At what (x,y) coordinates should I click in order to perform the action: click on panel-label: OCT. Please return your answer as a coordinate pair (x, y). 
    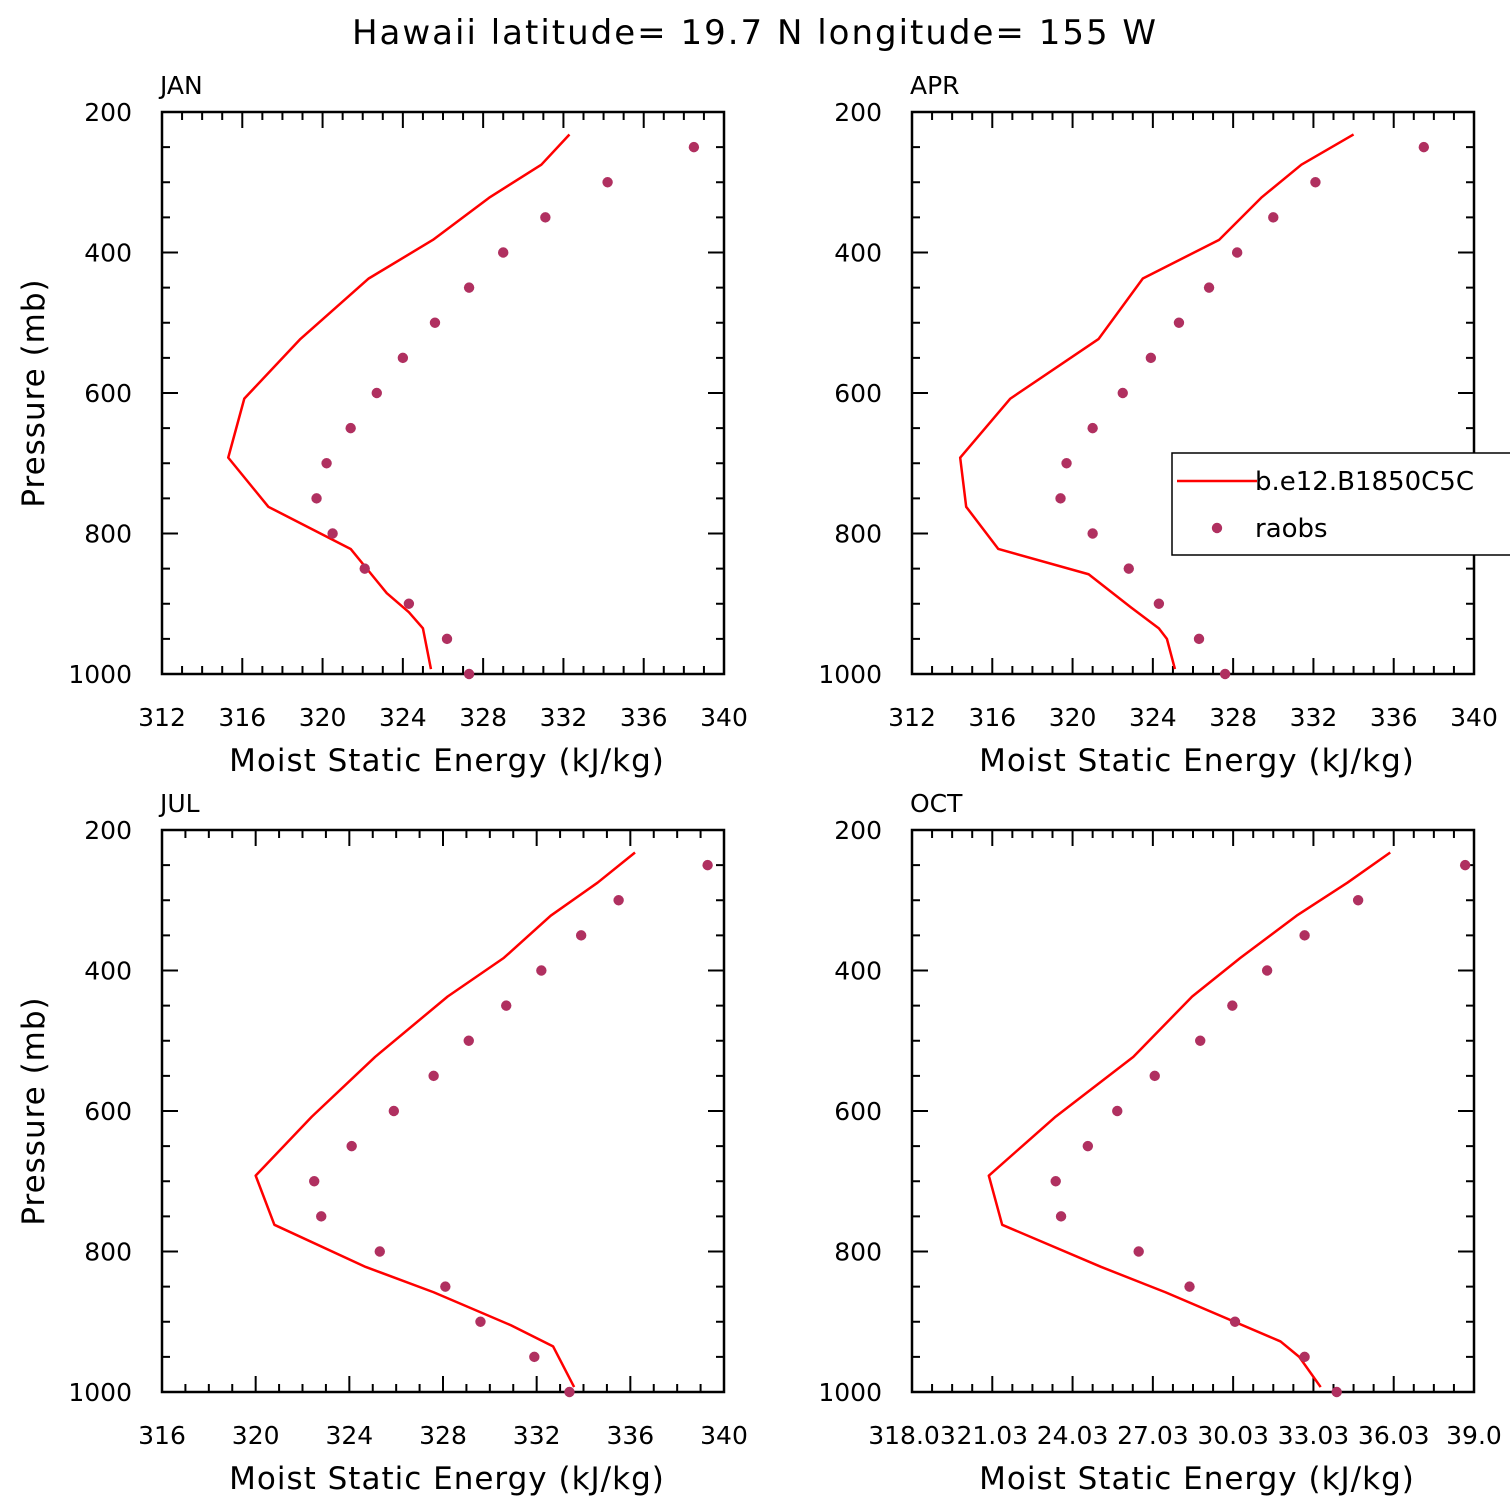
    Looking at the image, I should click on (936, 803).